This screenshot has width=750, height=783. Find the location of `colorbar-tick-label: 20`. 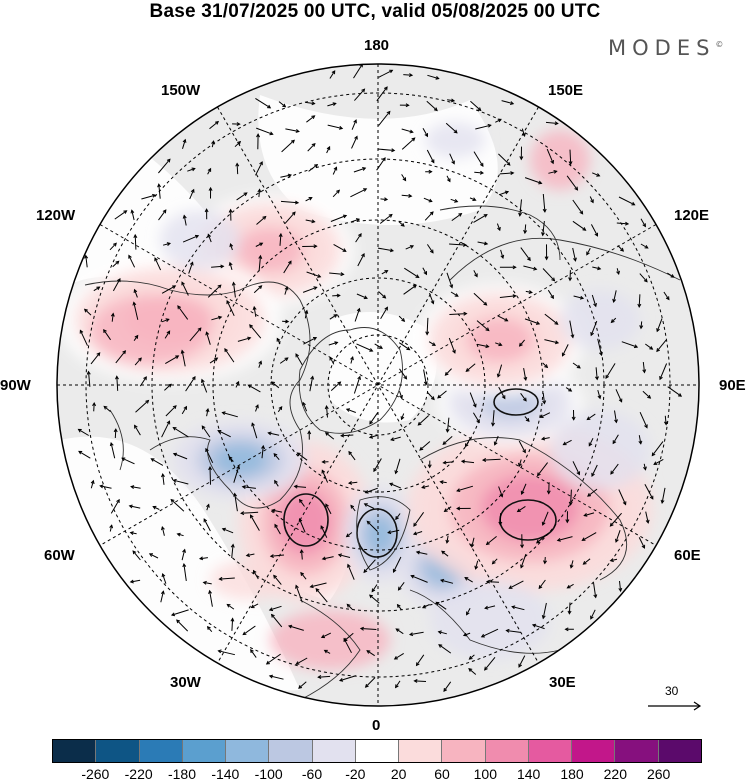

colorbar-tick-label: 20 is located at coordinates (398, 774).